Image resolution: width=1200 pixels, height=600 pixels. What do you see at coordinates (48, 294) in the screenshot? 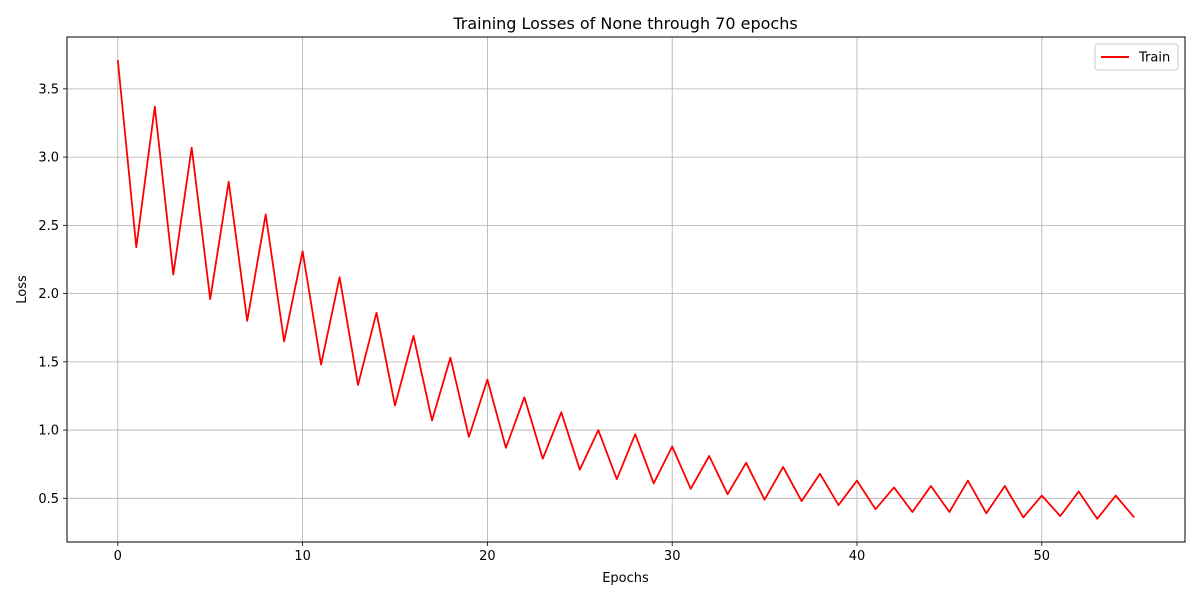
I see `y-tick-label: 2.0` at bounding box center [48, 294].